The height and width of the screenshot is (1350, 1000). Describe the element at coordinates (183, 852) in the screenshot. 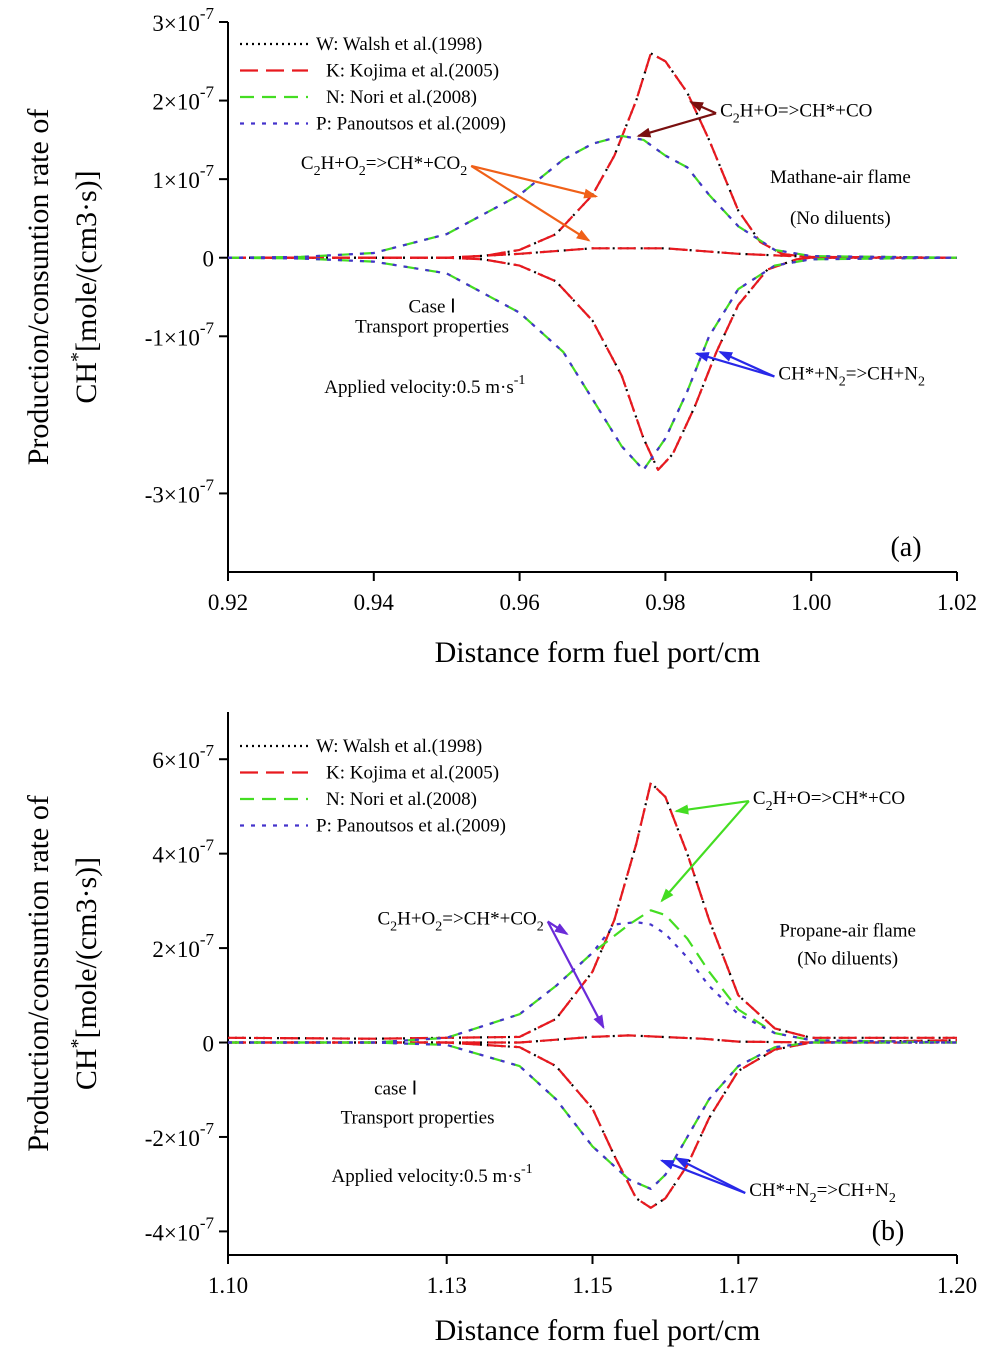

I see `y-tick-label: 4×10⁻⁷` at that location.